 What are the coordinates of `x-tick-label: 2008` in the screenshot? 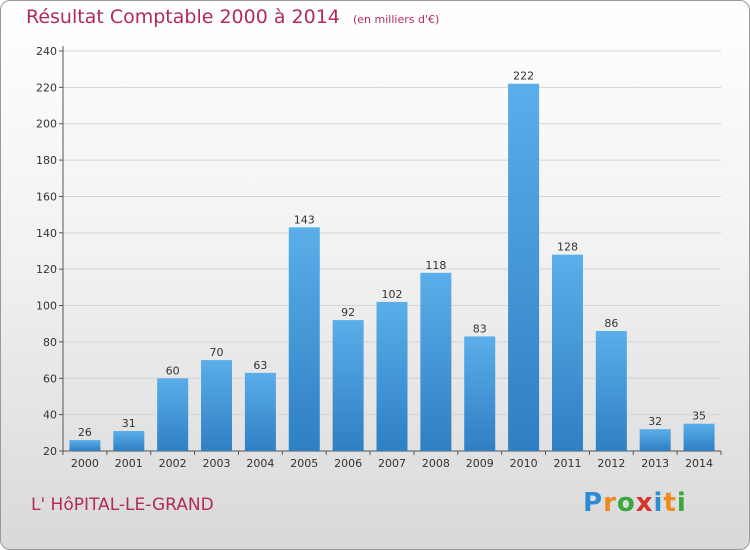 It's located at (436, 463).